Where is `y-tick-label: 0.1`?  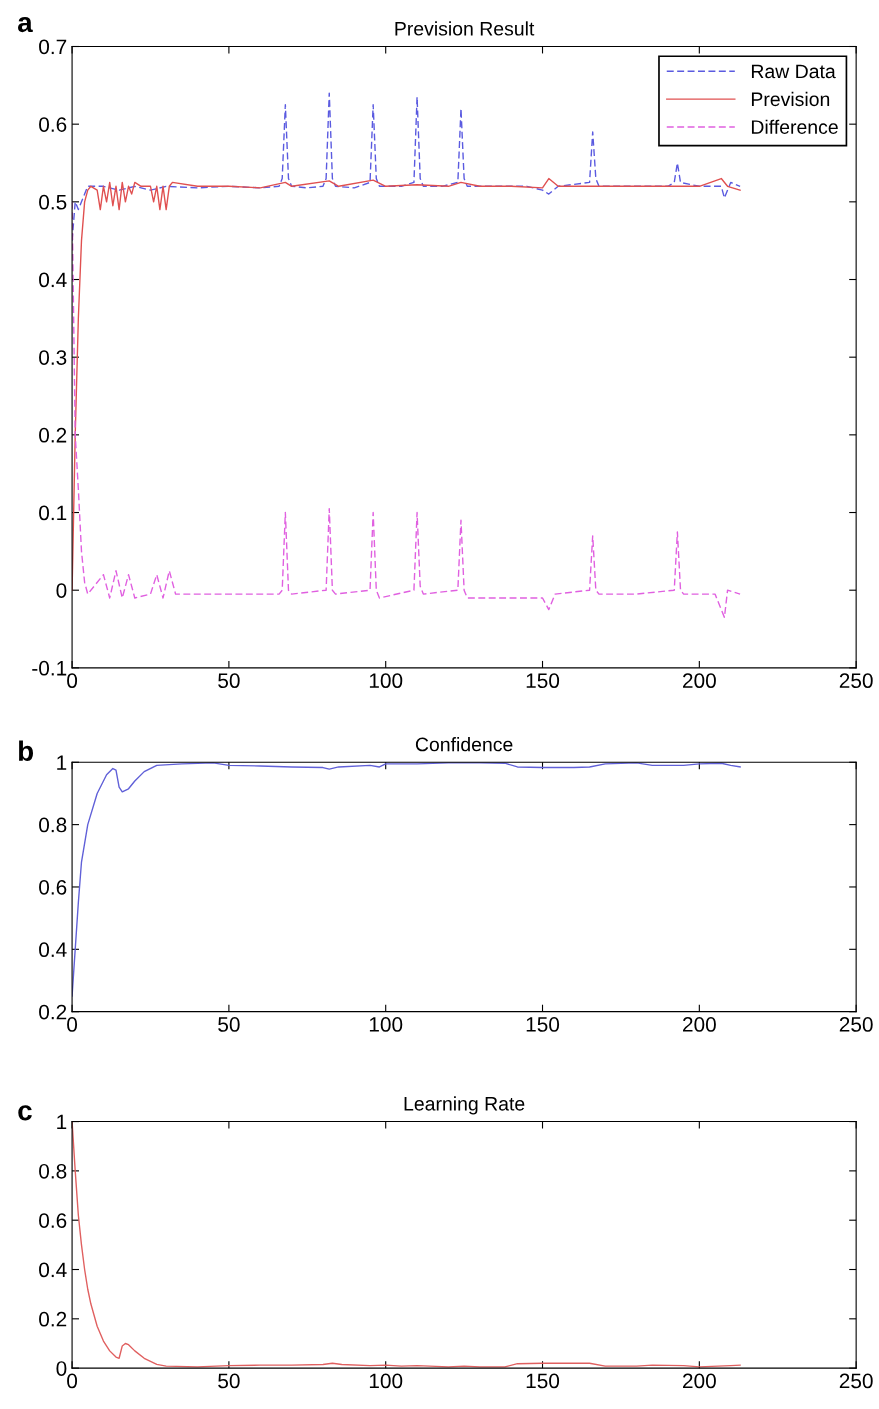 y-tick-label: 0.1 is located at coordinates (53, 513).